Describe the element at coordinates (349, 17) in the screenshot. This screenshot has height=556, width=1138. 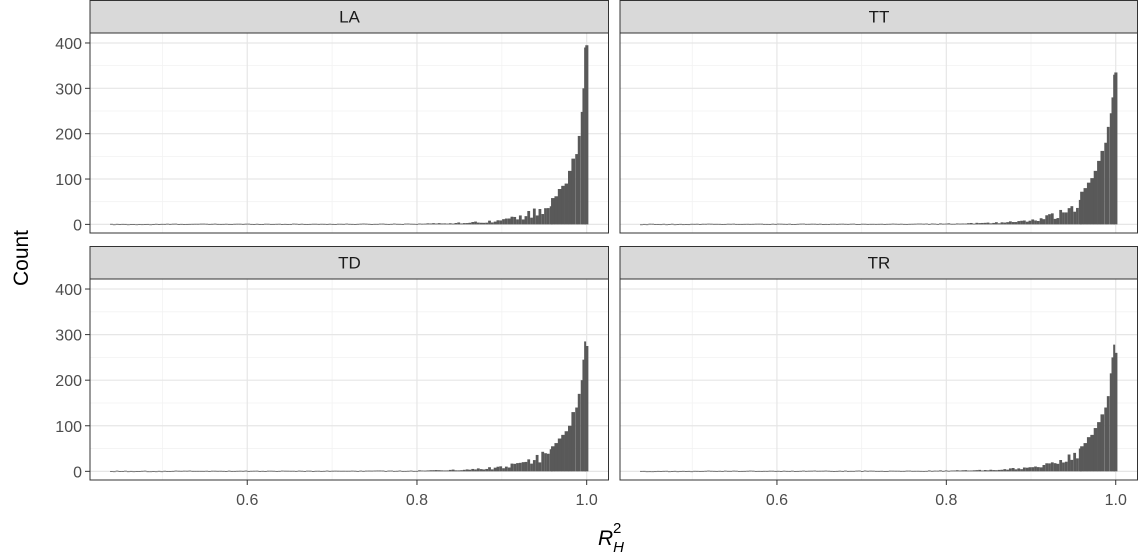
I see `facet-strip` at that location.